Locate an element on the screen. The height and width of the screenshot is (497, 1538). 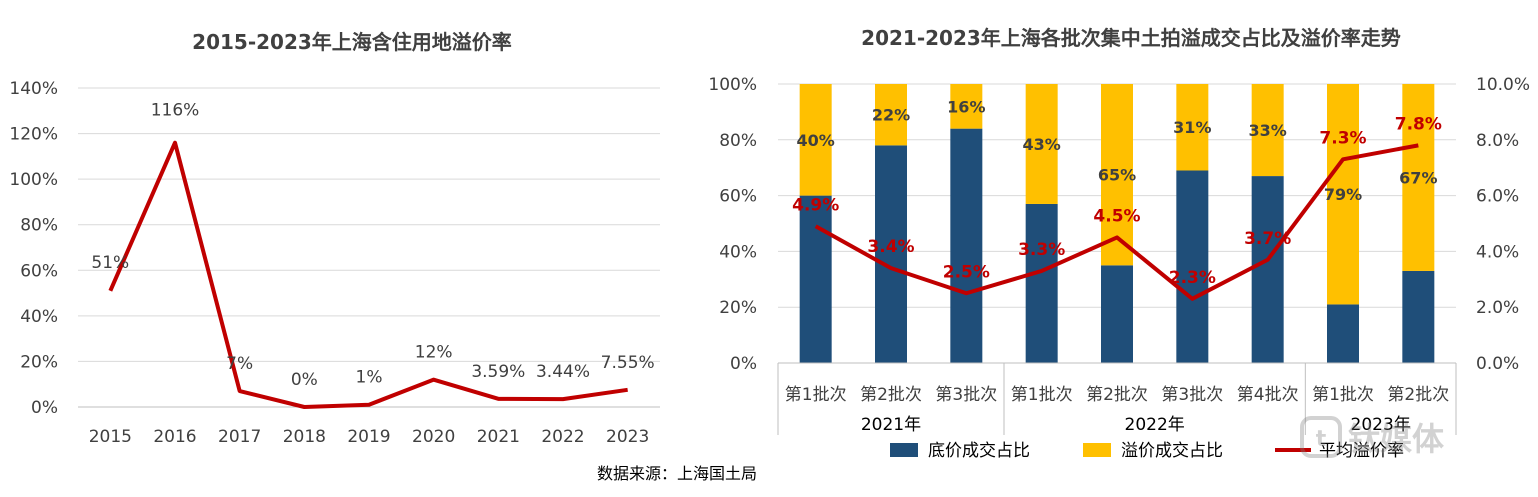
line-data-label: 7.3% is located at coordinates (1342, 138).